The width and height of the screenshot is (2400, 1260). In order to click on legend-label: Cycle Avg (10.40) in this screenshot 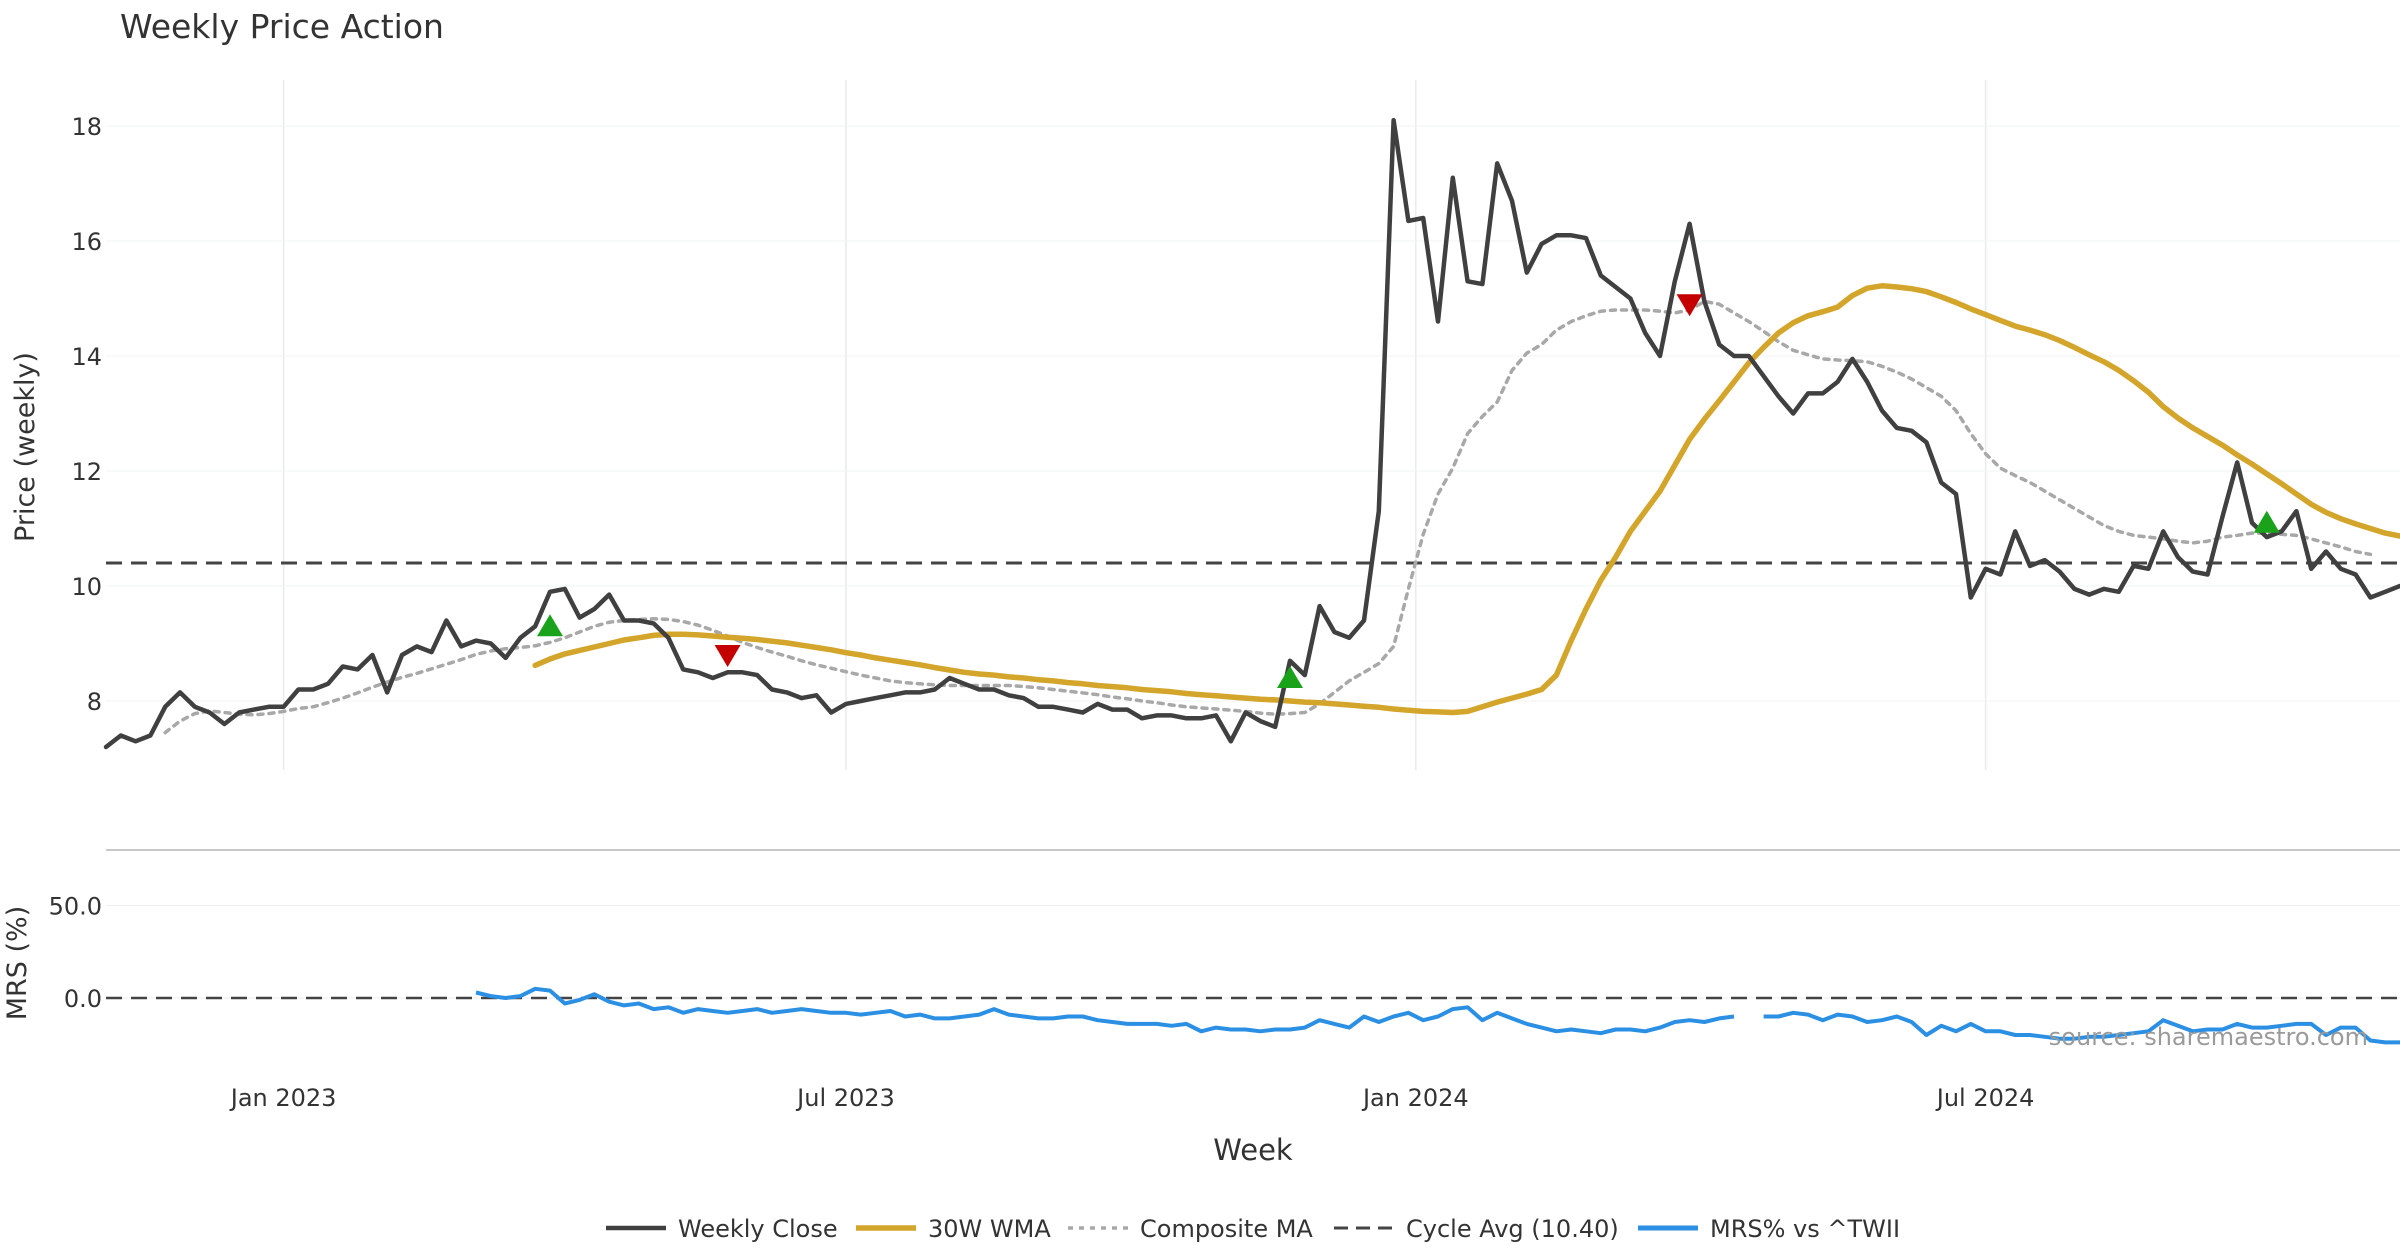, I will do `click(1512, 1229)`.